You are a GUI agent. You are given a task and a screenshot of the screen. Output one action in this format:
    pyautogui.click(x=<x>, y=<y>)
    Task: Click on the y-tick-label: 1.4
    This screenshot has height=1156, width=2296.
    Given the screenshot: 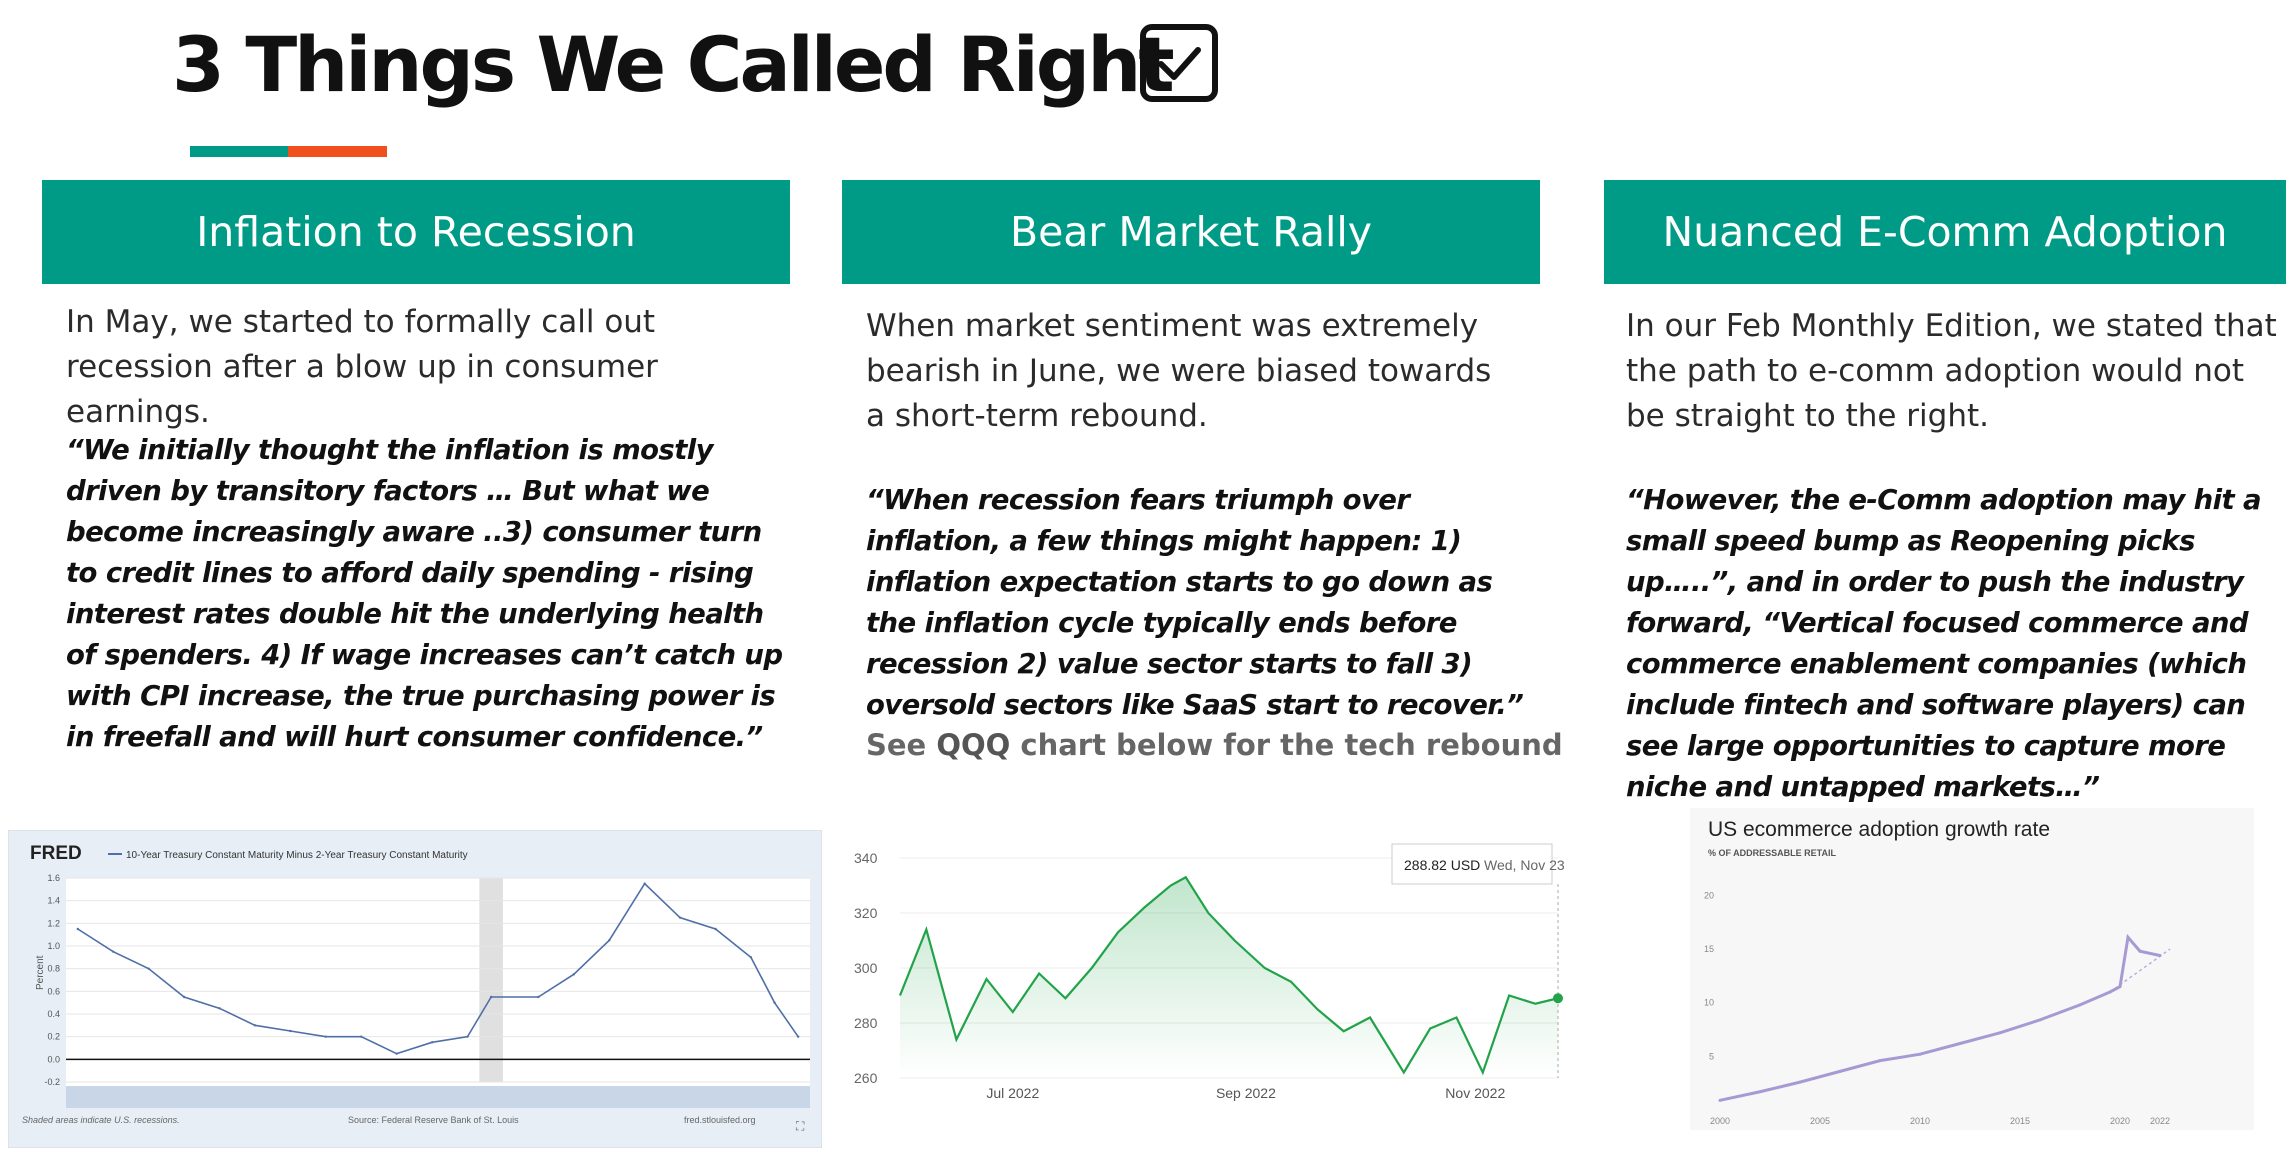 What is the action you would take?
    pyautogui.click(x=53, y=901)
    